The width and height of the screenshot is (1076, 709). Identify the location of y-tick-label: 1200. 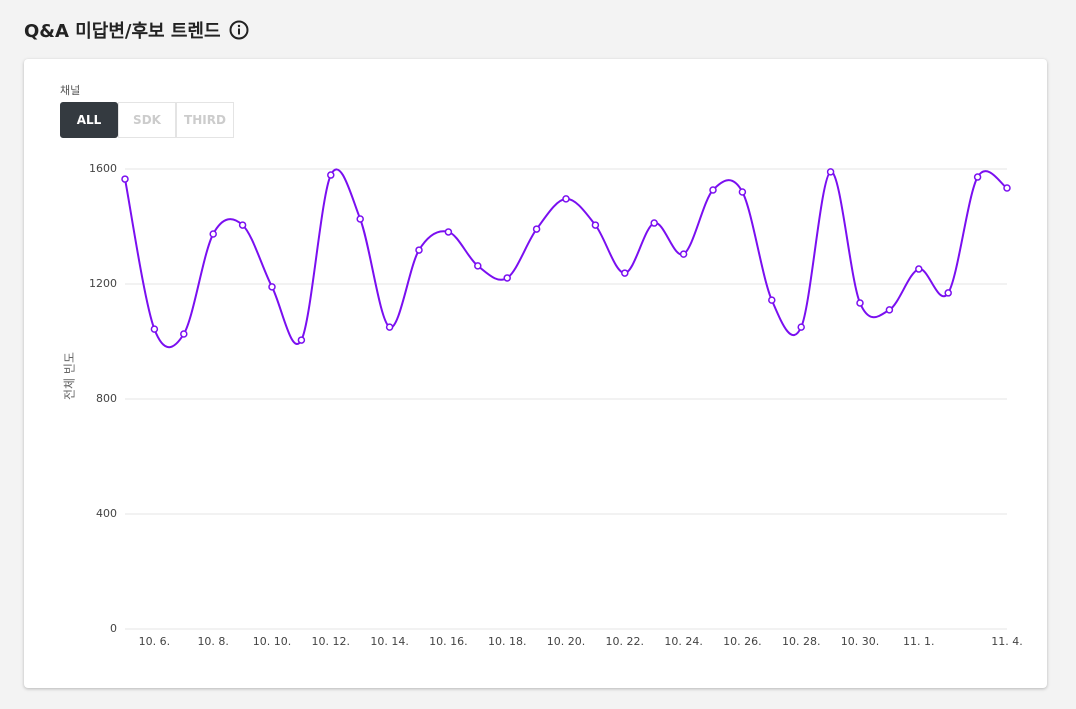
(103, 283).